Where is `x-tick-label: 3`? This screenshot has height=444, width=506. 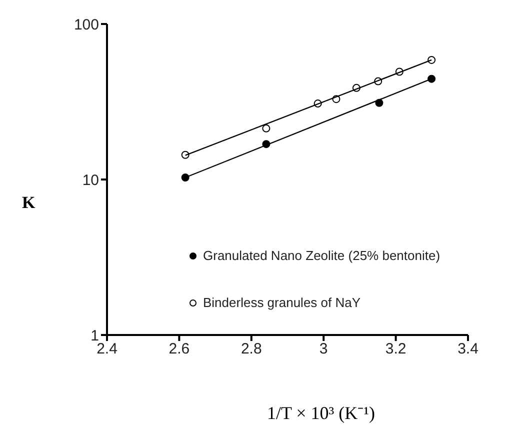
x-tick-label: 3 is located at coordinates (323, 349).